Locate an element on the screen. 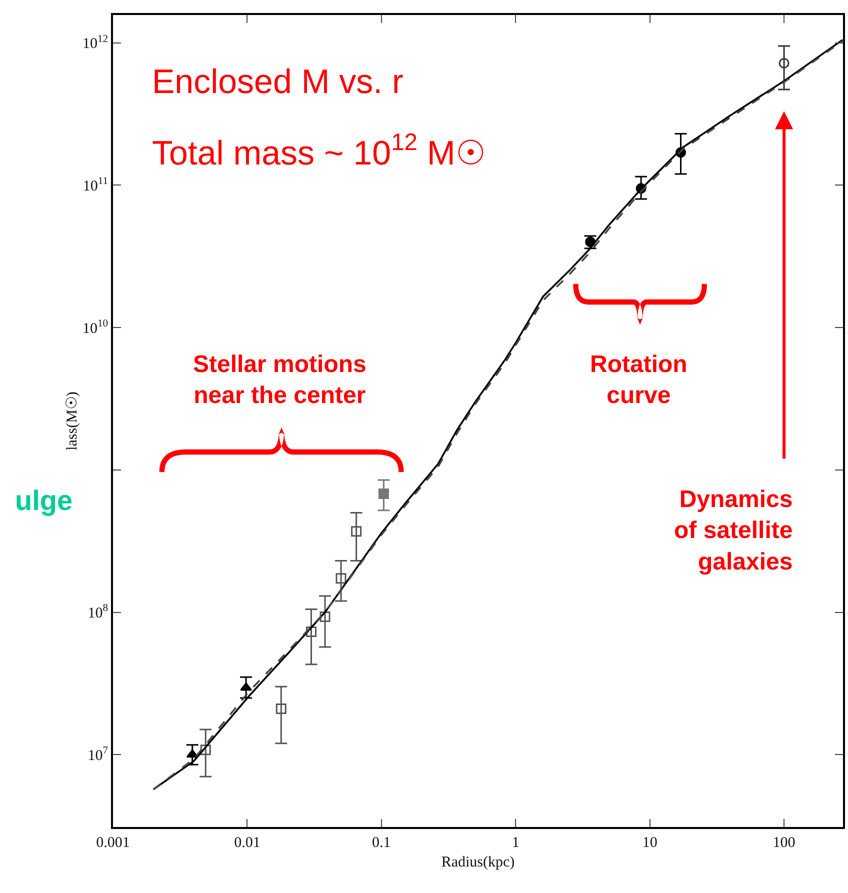 This screenshot has width=848, height=893. y-tick-label: 10$^{10}$ is located at coordinates (95, 327).